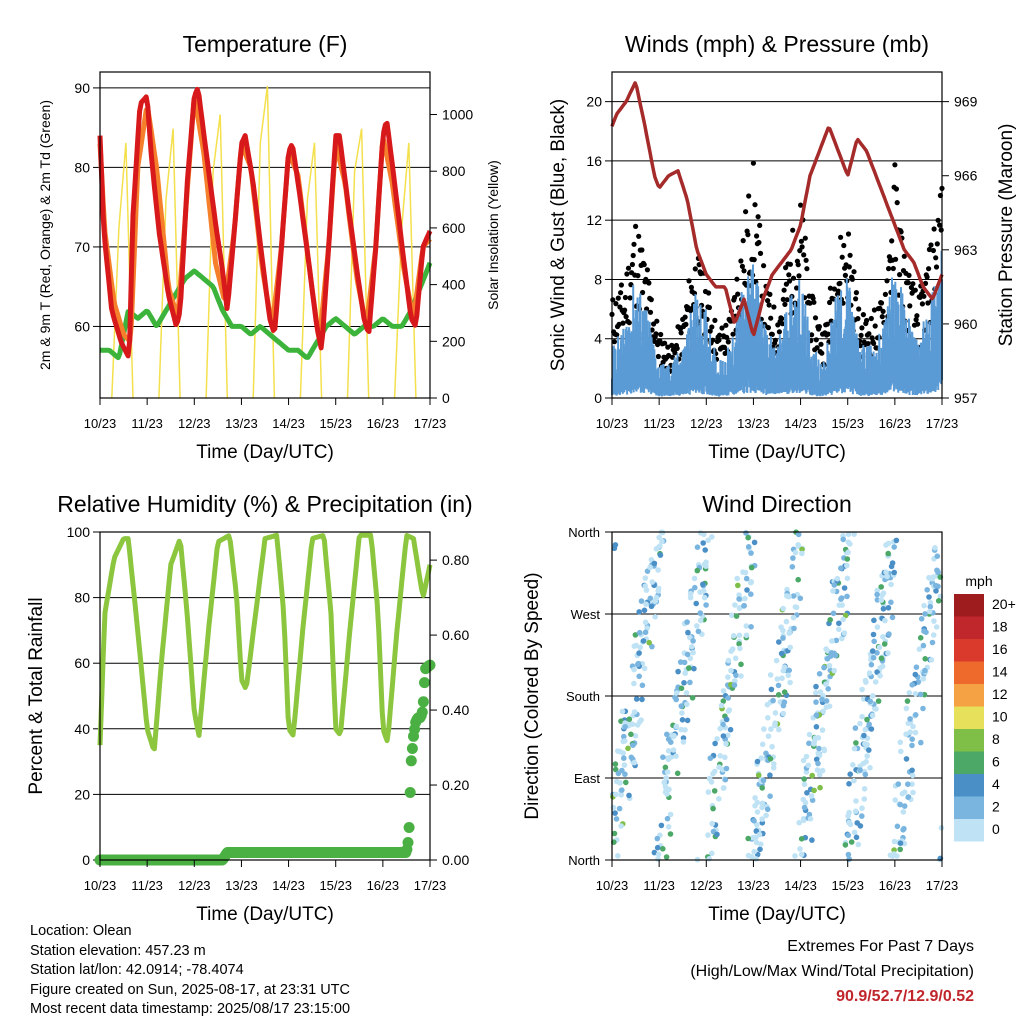 The height and width of the screenshot is (1024, 1024). What do you see at coordinates (82, 598) in the screenshot?
I see `y-tick-label: 80` at bounding box center [82, 598].